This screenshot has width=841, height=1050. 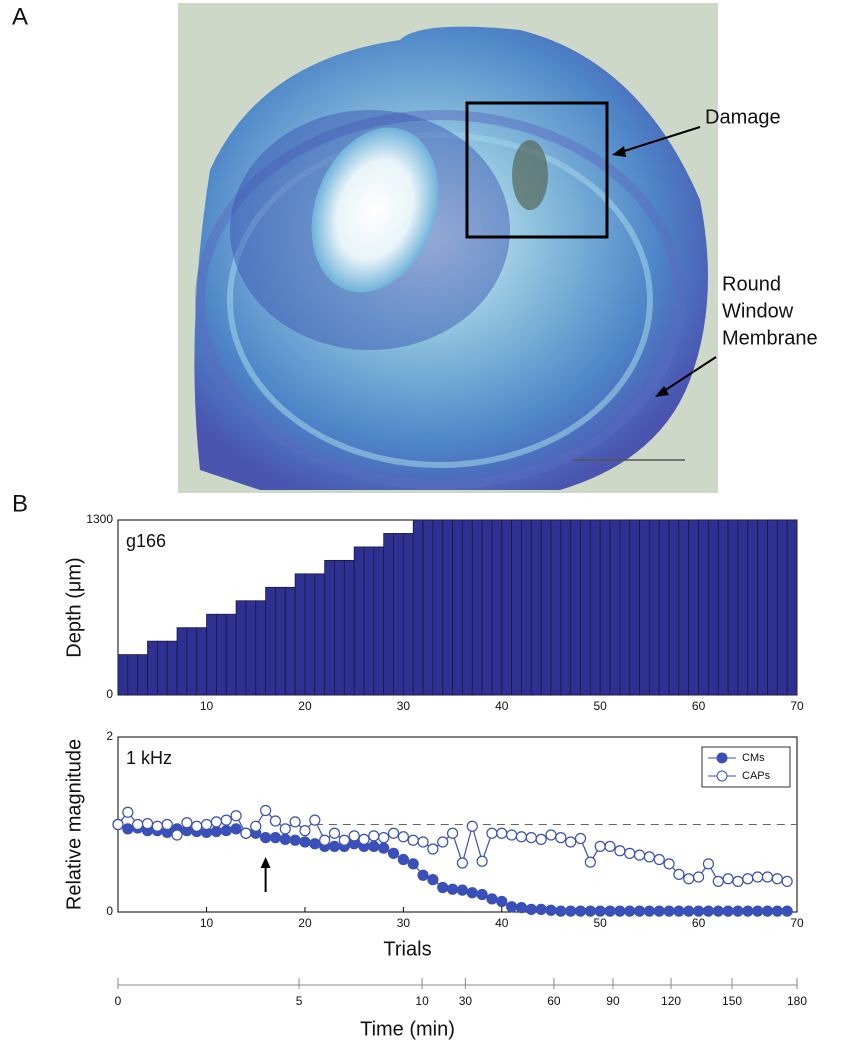 What do you see at coordinates (109, 736) in the screenshot?
I see `y-tick-label: 2` at bounding box center [109, 736].